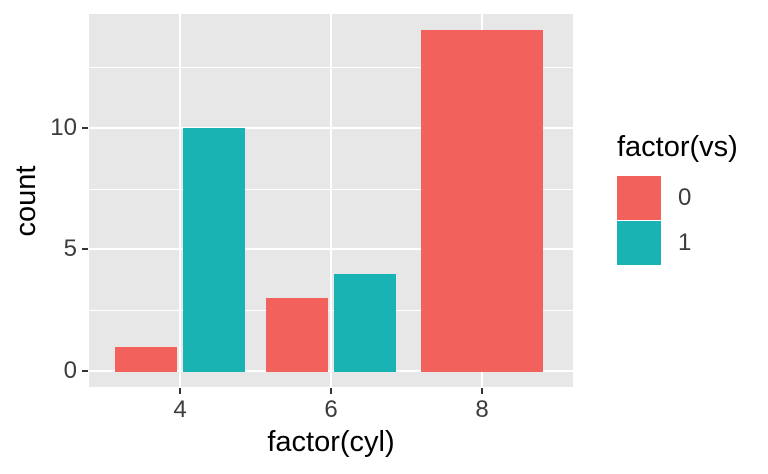  I want to click on legend-key: 0, so click(692, 198).